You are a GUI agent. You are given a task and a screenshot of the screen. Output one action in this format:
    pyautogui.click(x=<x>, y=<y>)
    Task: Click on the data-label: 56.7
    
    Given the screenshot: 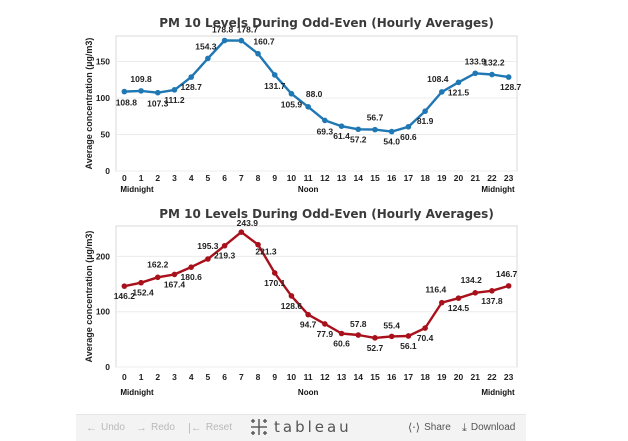 What is the action you would take?
    pyautogui.click(x=375, y=118)
    